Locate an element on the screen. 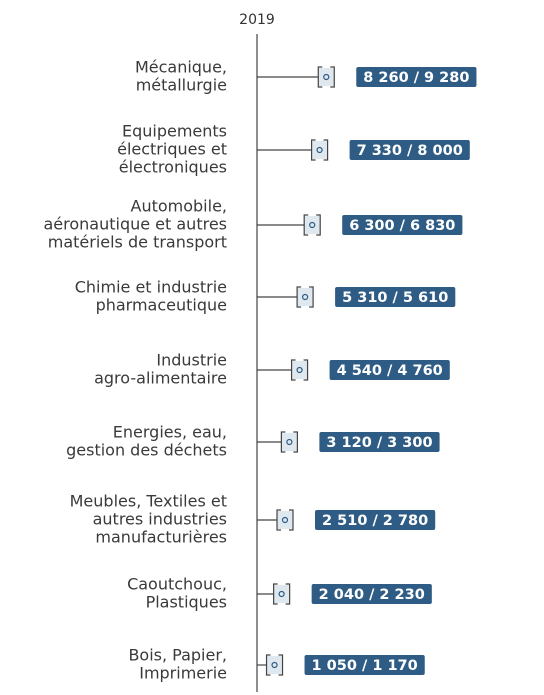  category-label: matériels de transport is located at coordinates (137, 242).